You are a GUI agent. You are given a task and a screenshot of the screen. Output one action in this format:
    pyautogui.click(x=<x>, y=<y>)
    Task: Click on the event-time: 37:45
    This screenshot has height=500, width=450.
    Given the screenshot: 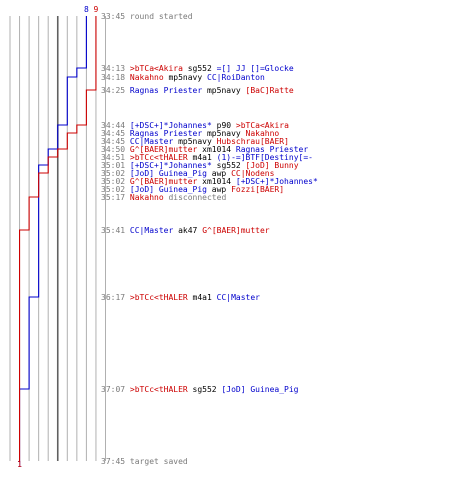 What is the action you would take?
    pyautogui.click(x=113, y=461)
    